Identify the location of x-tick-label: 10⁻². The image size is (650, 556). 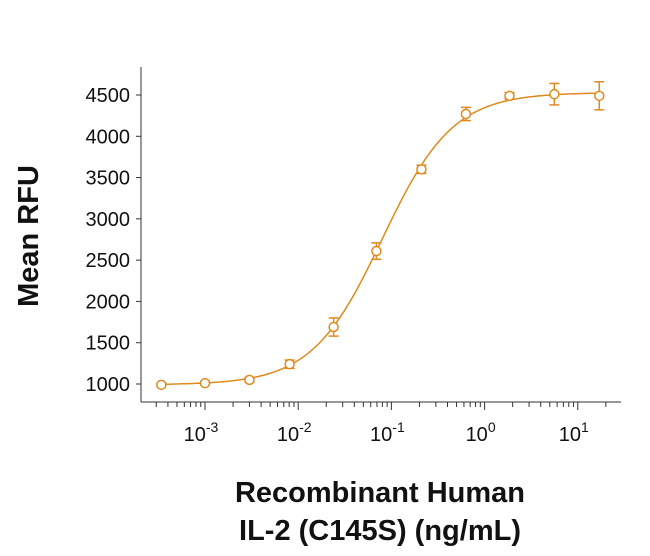
(294, 432).